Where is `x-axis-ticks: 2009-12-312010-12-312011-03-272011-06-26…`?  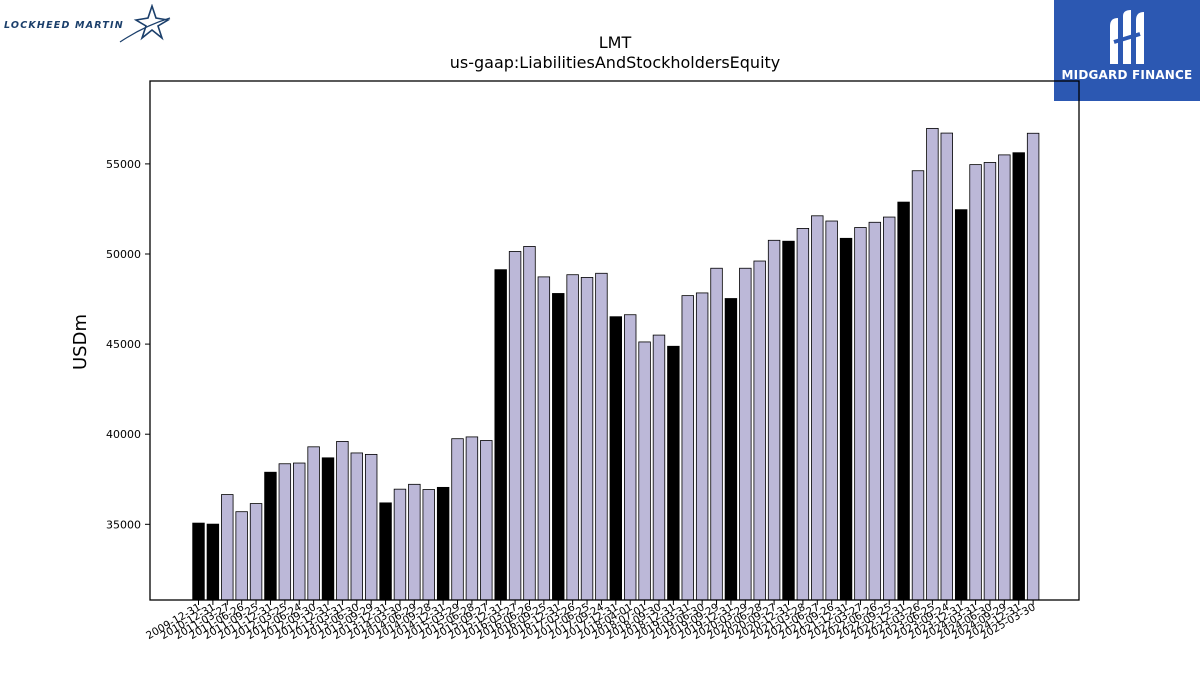 x-axis-ticks: 2009-12-312010-12-312011-03-272011-06-26… is located at coordinates (591, 621).